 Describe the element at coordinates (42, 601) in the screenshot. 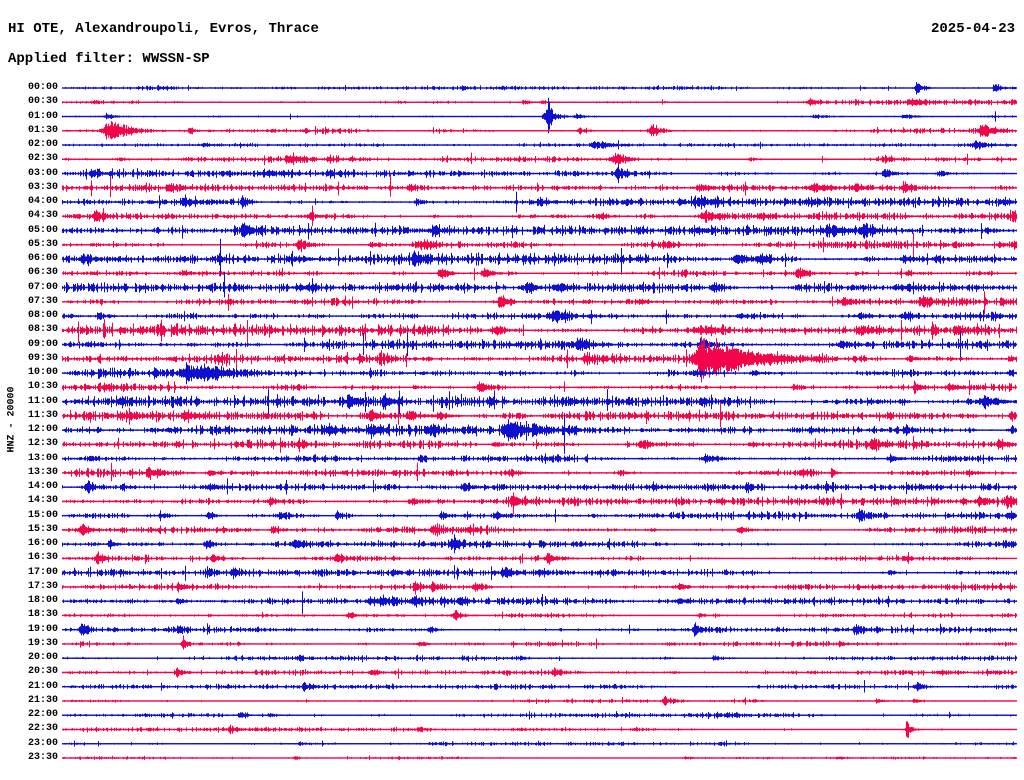

I see `time-label: 18:00` at that location.